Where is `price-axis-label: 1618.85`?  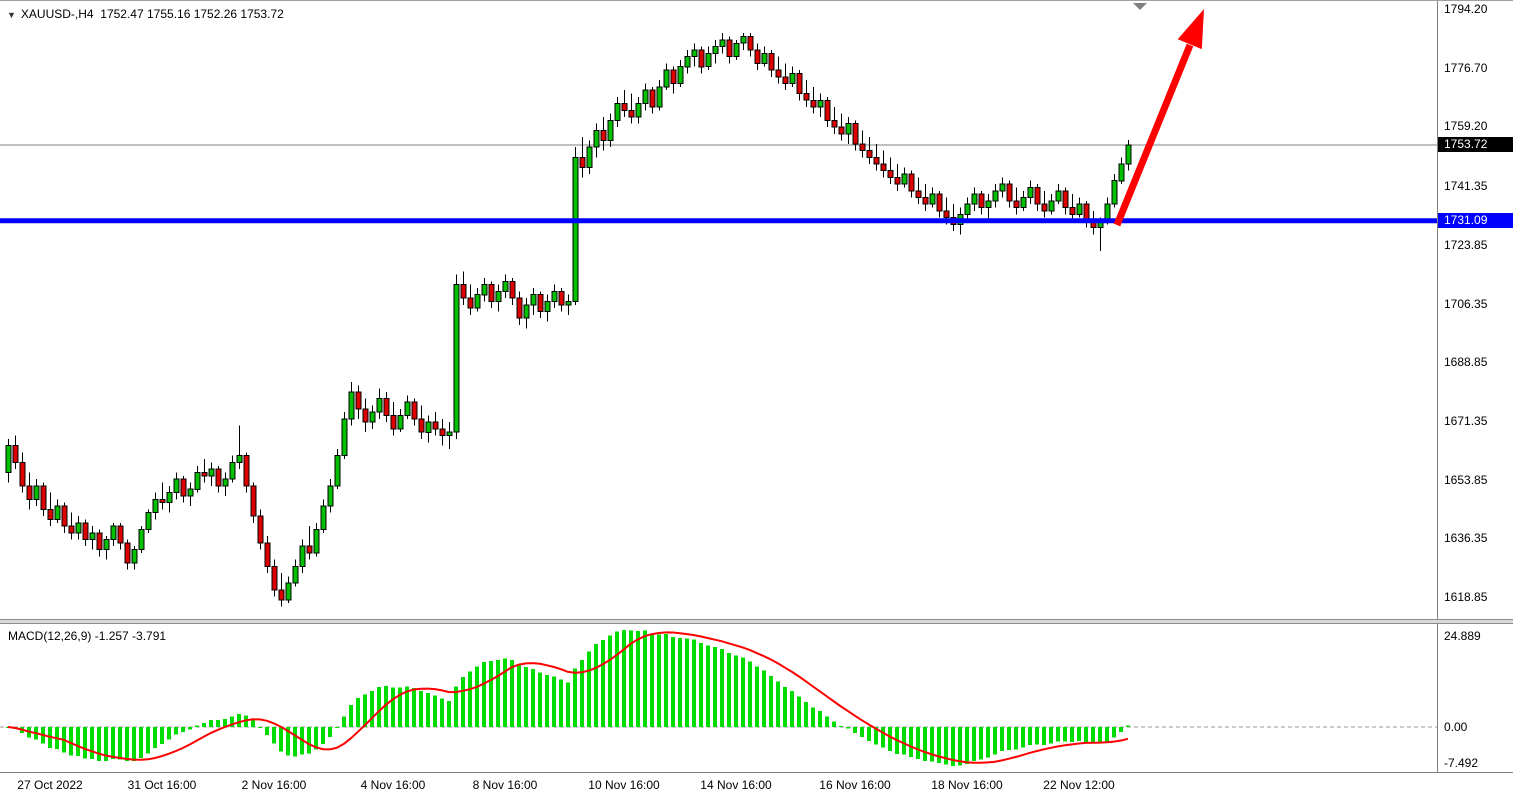
price-axis-label: 1618.85 is located at coordinates (1466, 597).